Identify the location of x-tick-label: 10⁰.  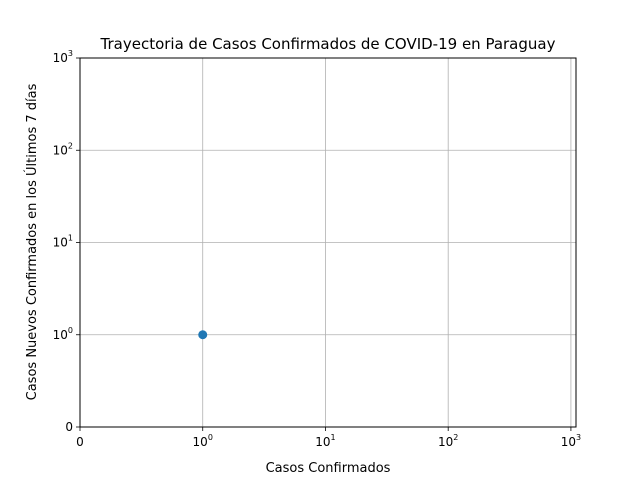
(203, 441).